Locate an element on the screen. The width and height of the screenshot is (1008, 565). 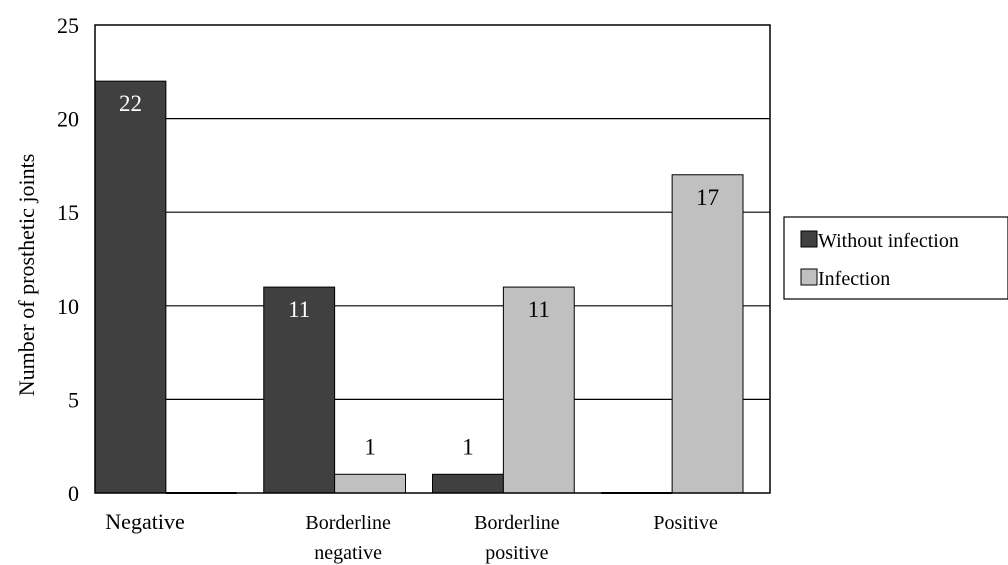
x-category-label: positive is located at coordinates (516, 553).